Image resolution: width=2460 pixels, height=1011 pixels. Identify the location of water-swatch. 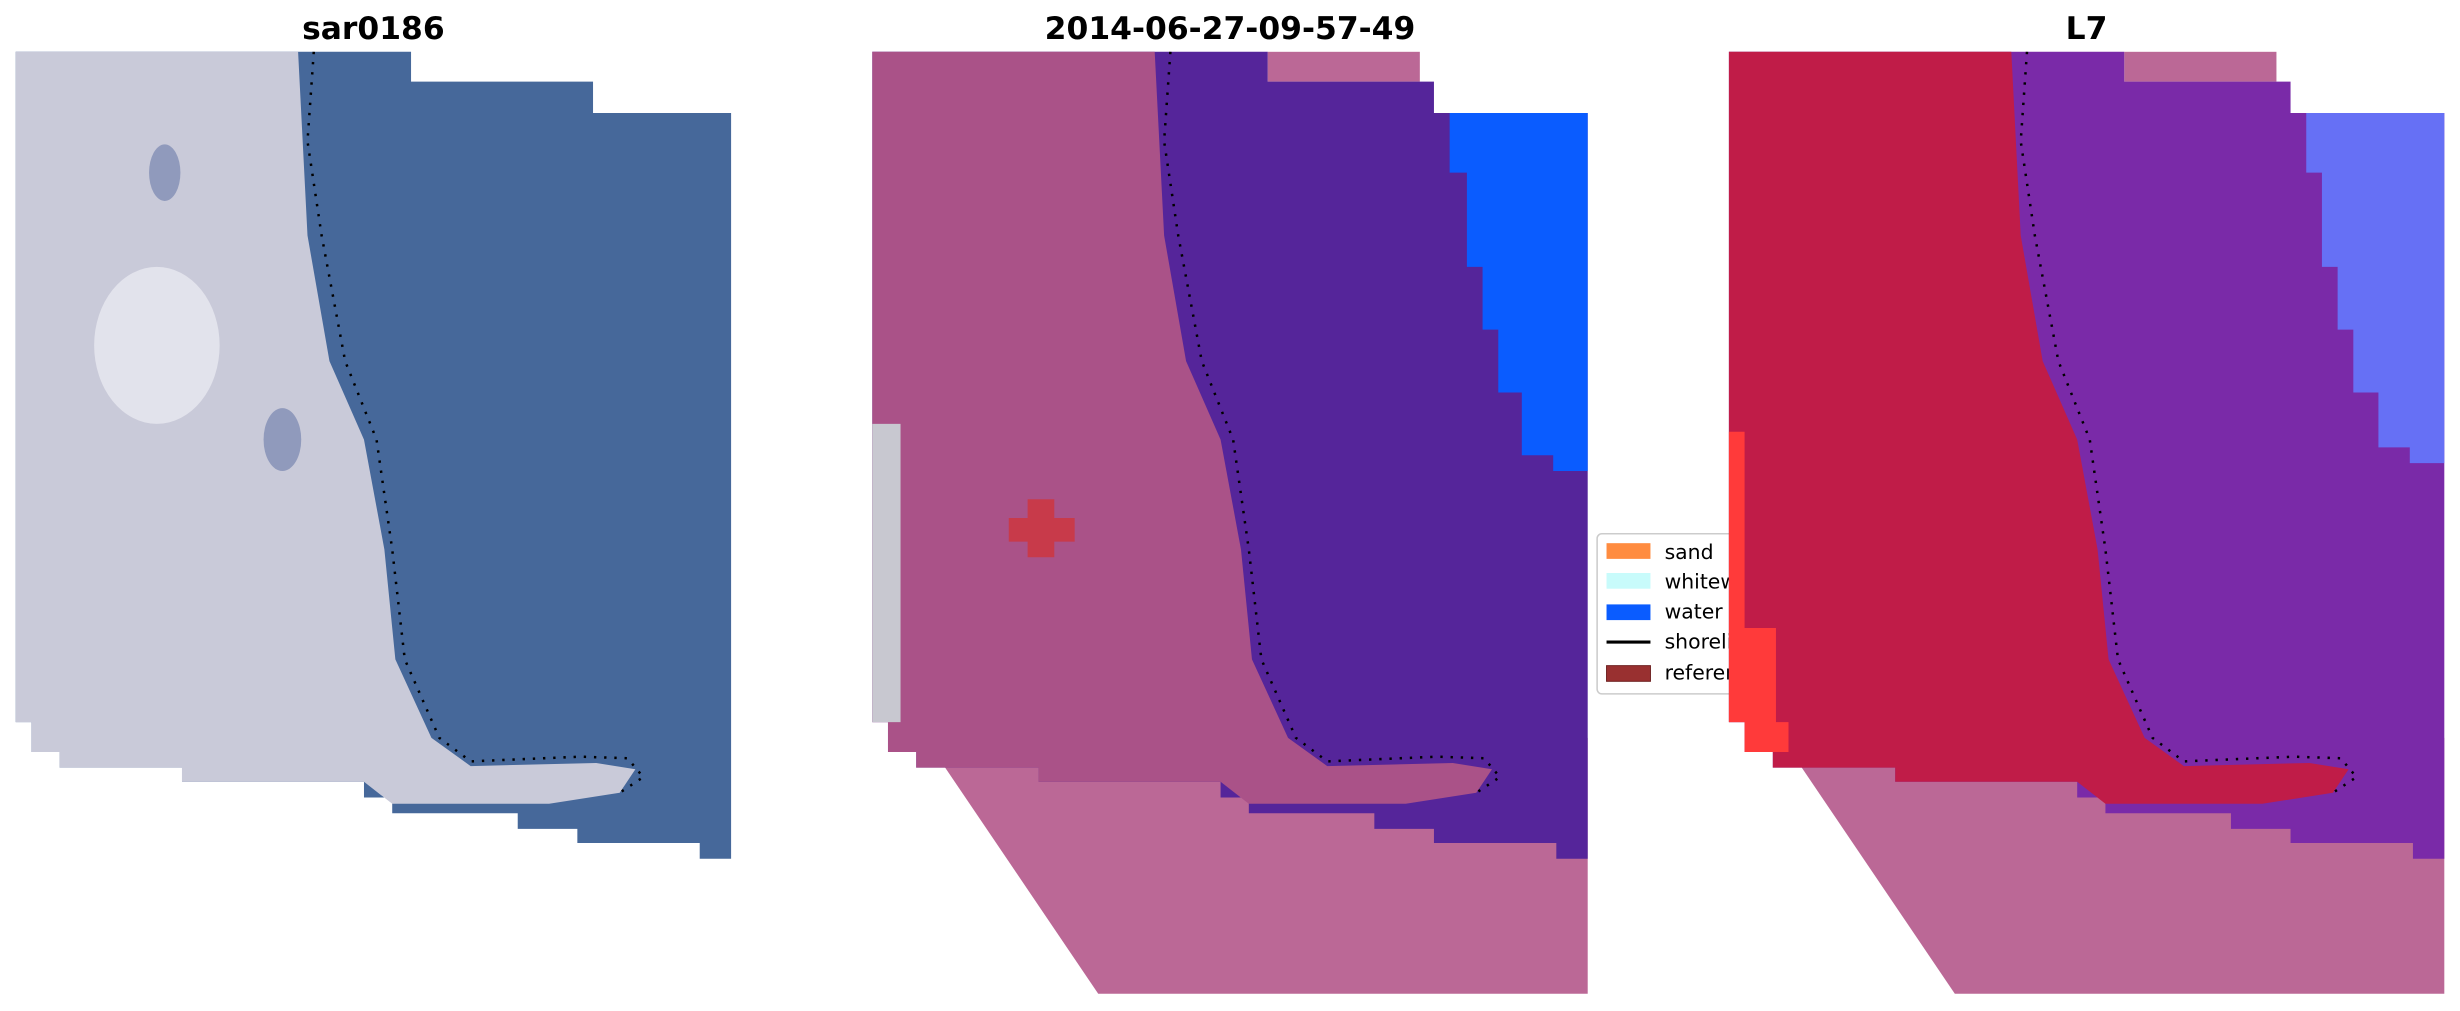
(1628, 612).